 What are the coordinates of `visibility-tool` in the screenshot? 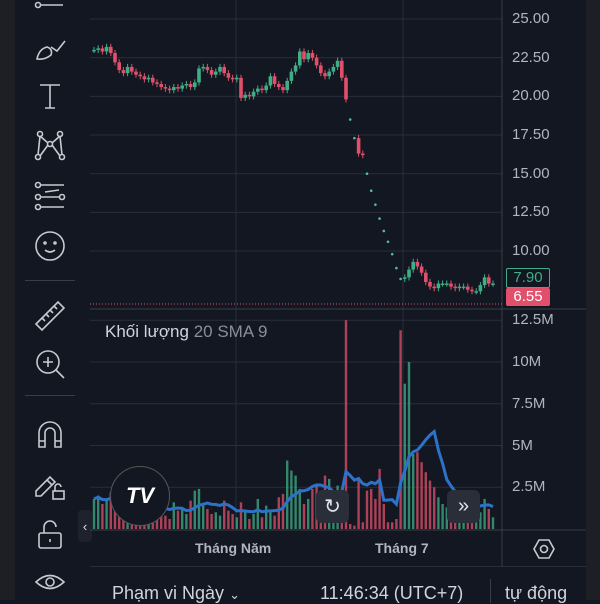 It's located at (50, 582).